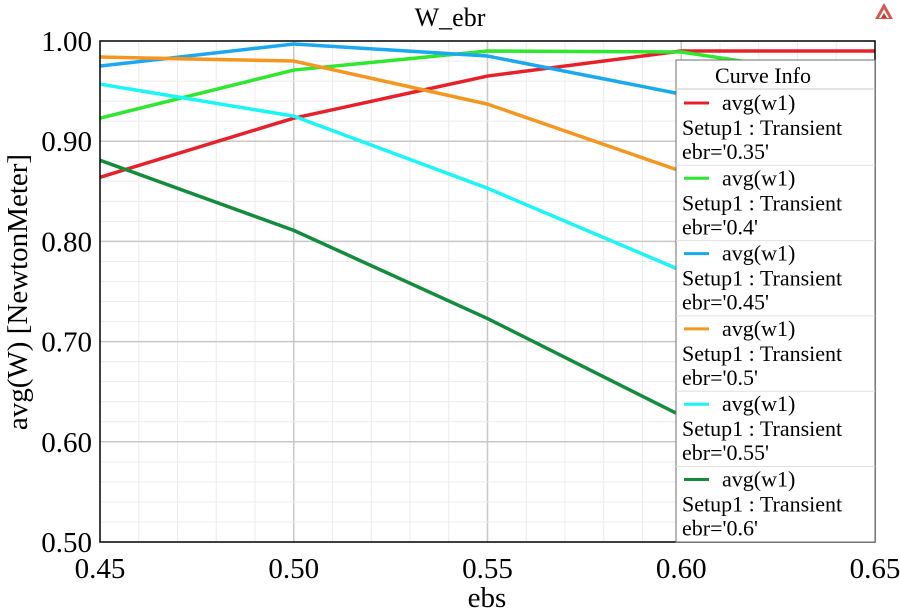  I want to click on y-tick-label: 0.60, so click(66, 443).